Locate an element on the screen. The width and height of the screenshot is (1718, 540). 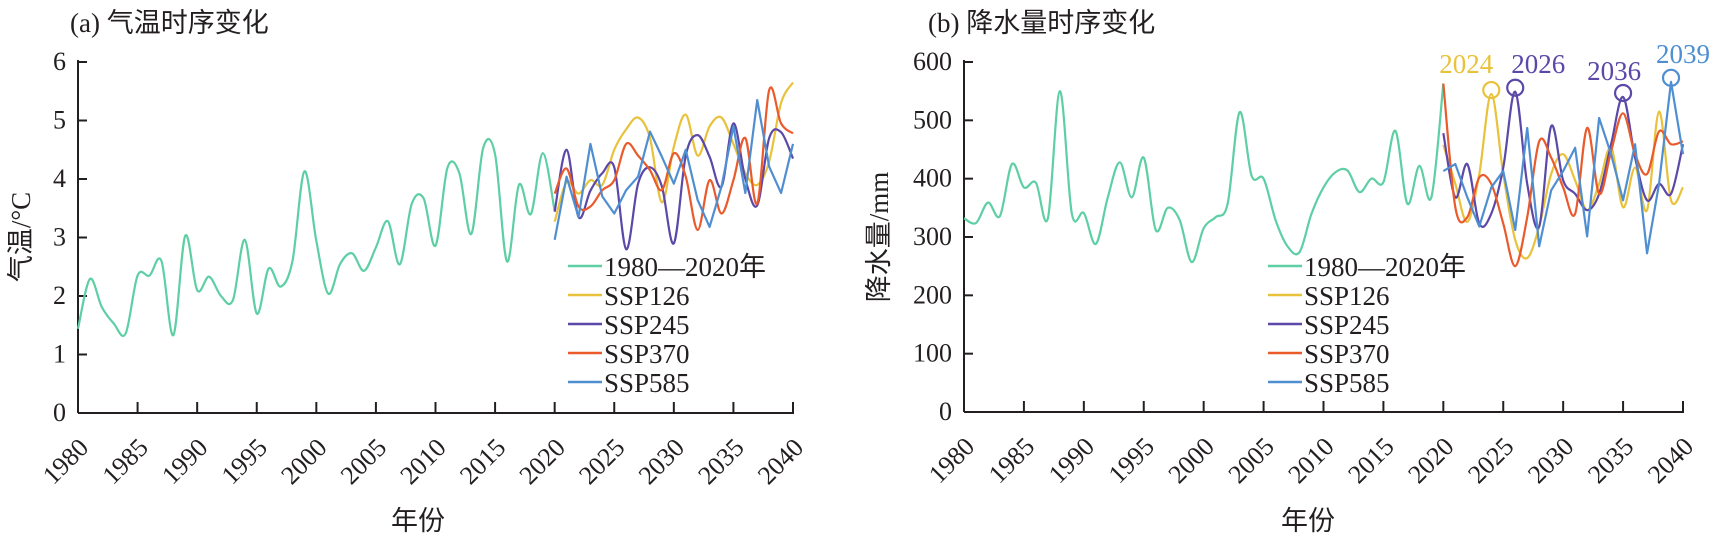
annotation-label: 2024 is located at coordinates (1466, 64).